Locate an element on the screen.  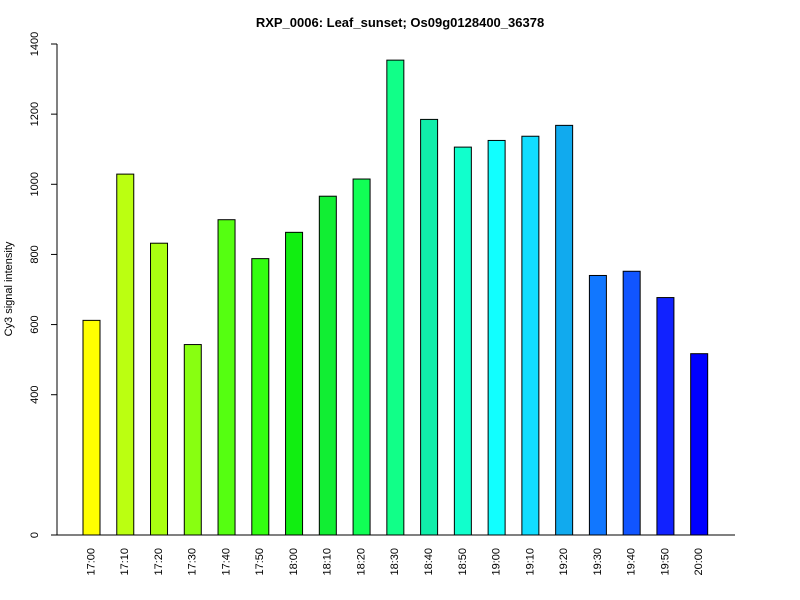
x-tick-label: 19:10 is located at coordinates (530, 562).